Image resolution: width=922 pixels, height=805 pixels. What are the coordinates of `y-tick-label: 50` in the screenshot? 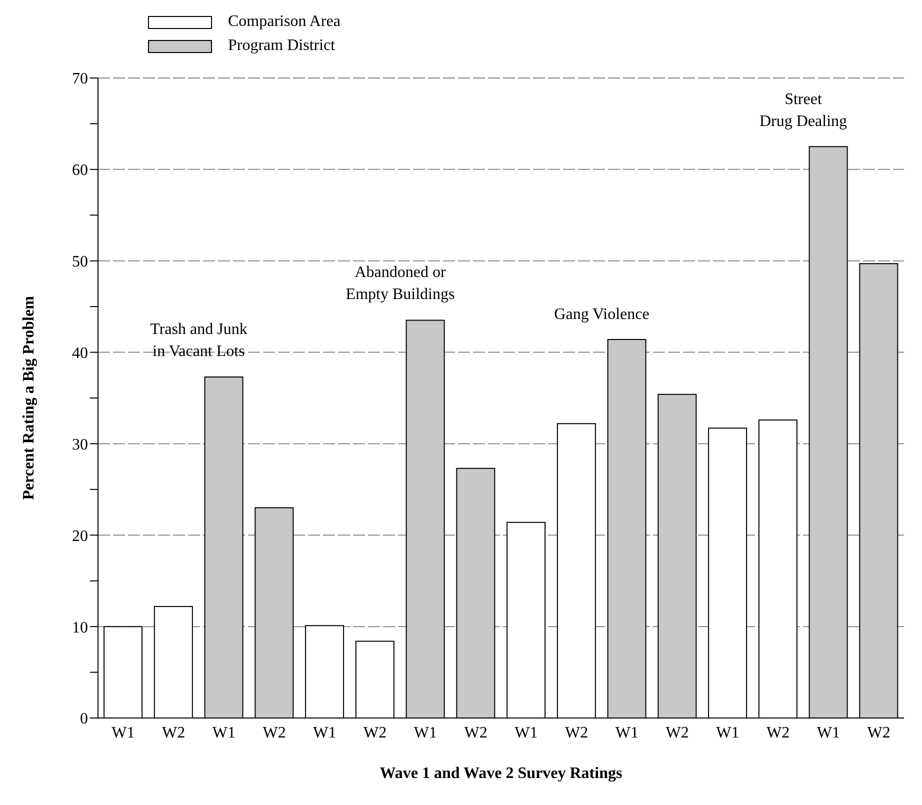 It's located at (80, 262).